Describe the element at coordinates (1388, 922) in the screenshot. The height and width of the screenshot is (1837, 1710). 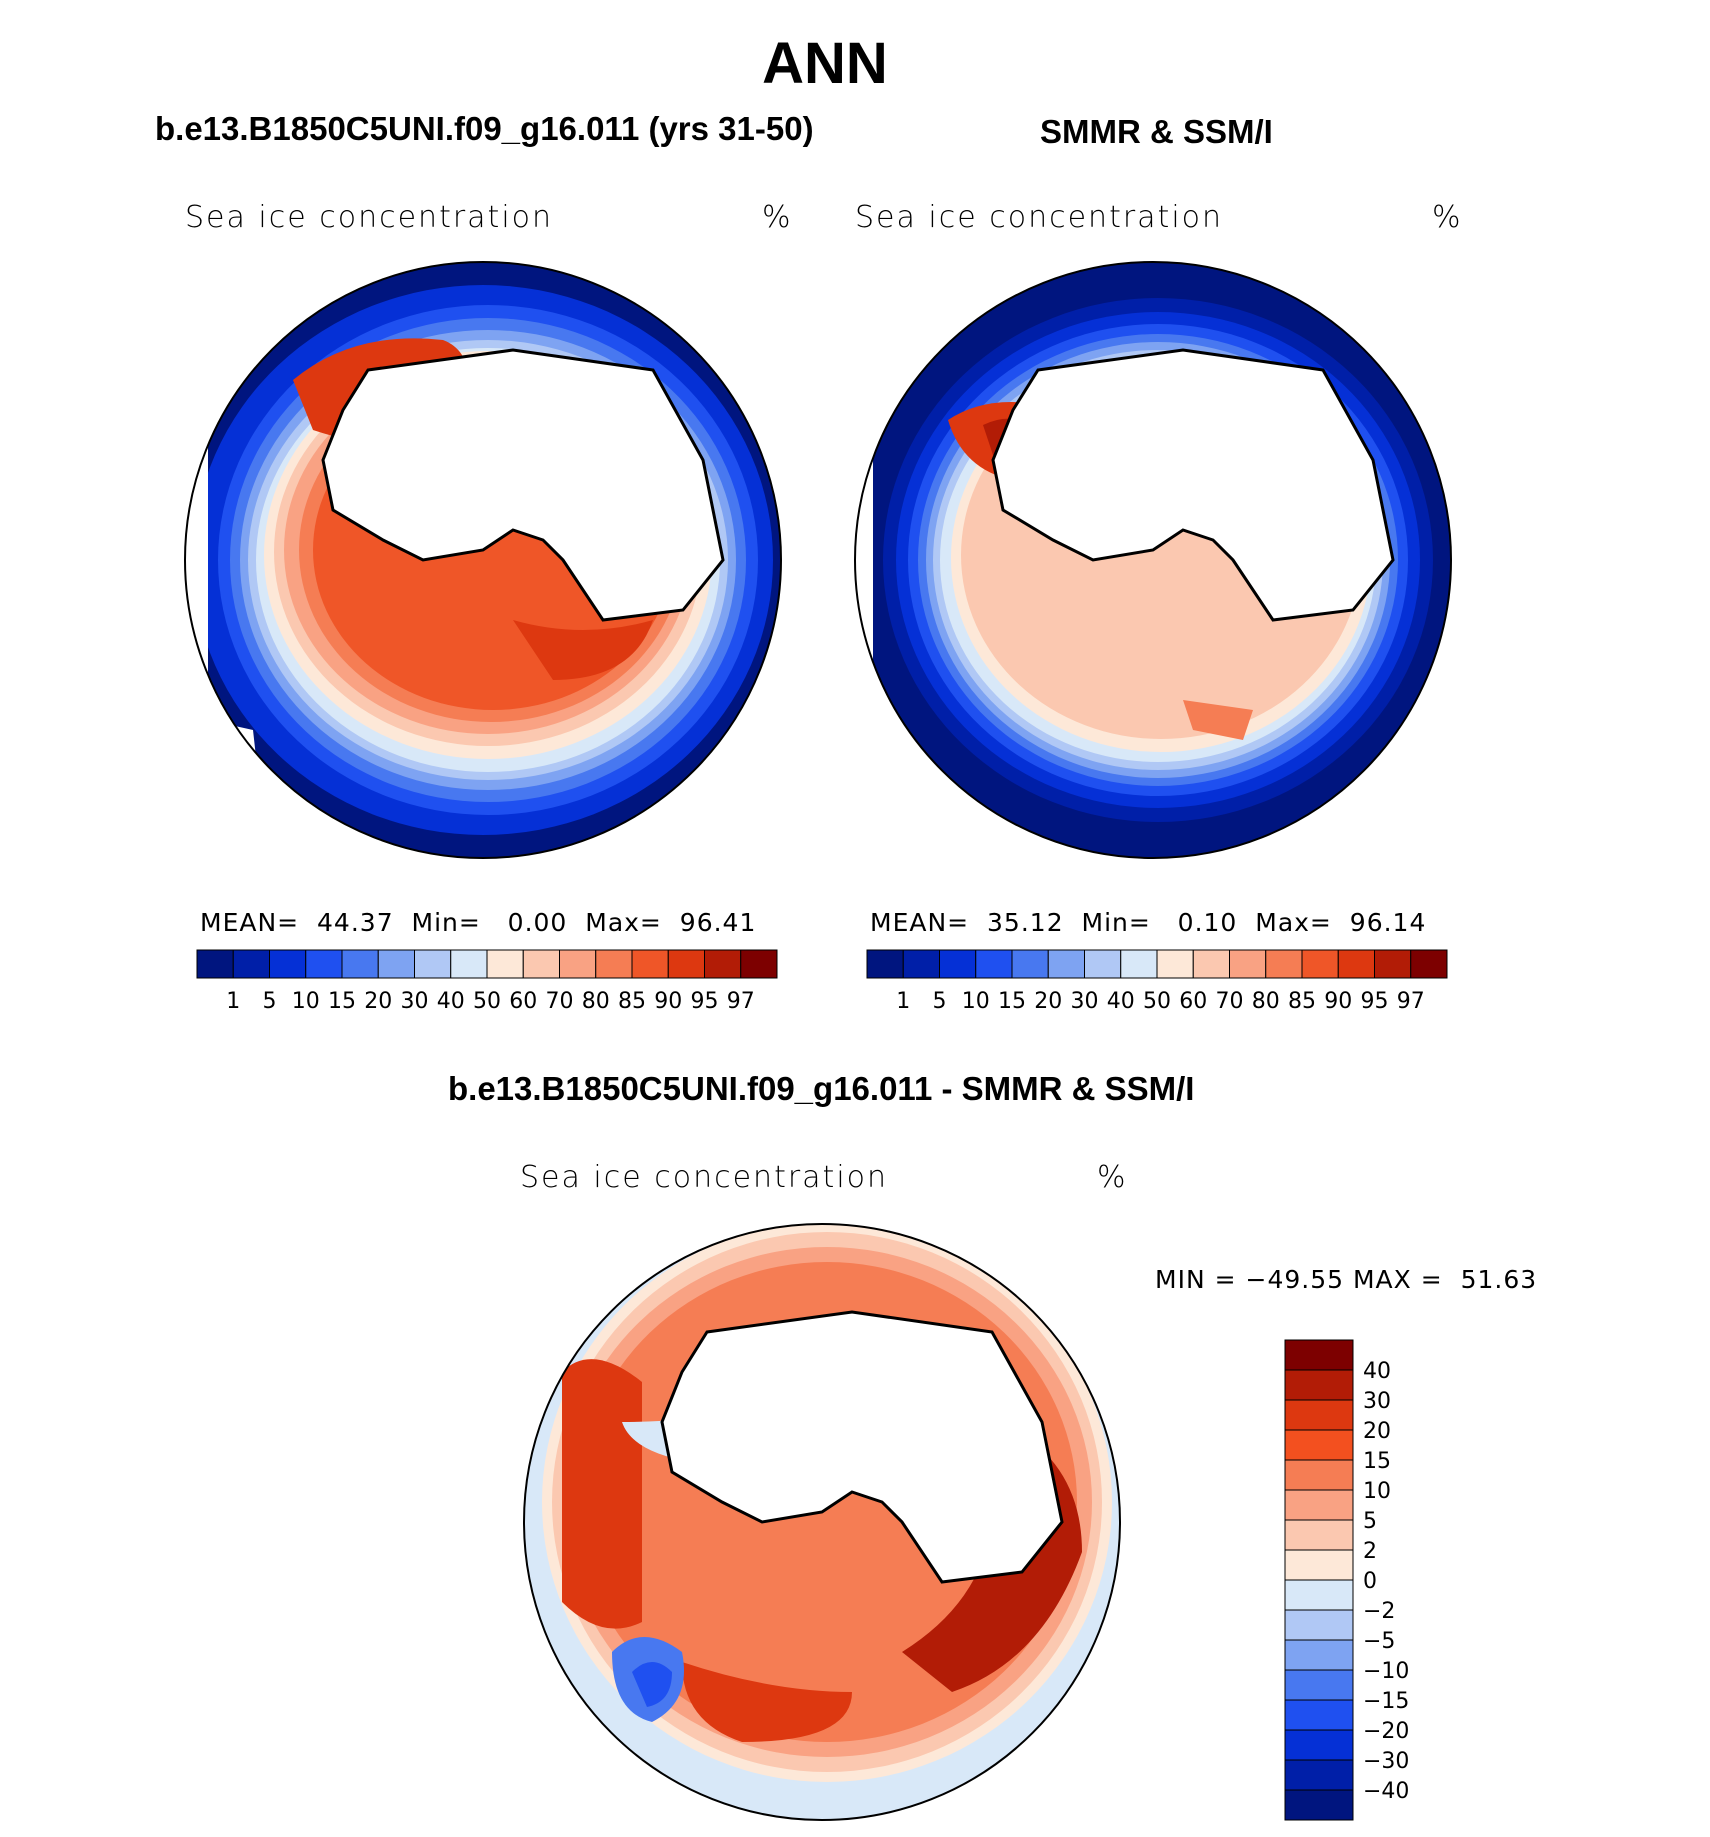
I see `obs-max-value: 96.14` at that location.